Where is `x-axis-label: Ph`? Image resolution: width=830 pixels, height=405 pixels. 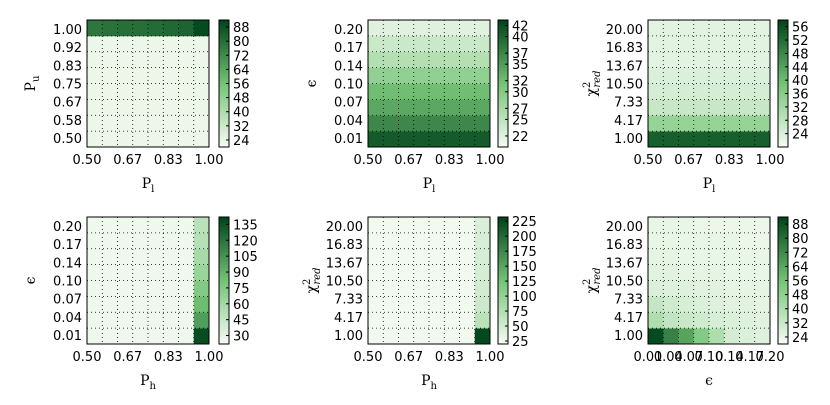 x-axis-label: Ph is located at coordinates (148, 382).